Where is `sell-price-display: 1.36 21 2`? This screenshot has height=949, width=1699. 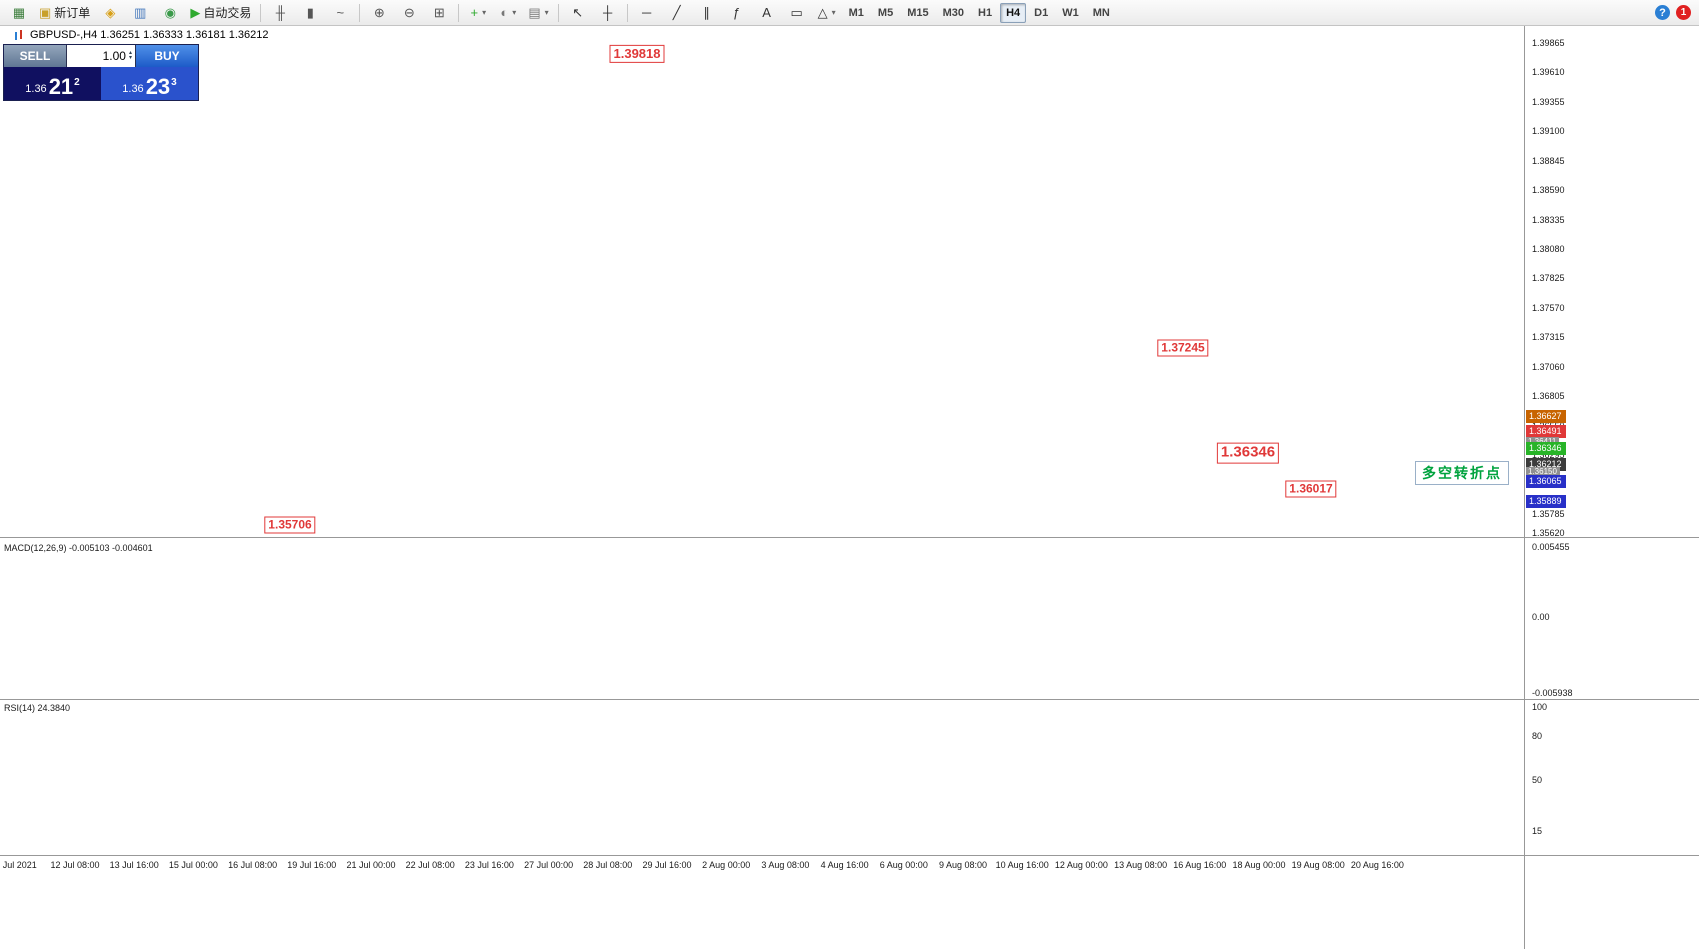
sell-price-display: 1.36 21 2 is located at coordinates (52, 83).